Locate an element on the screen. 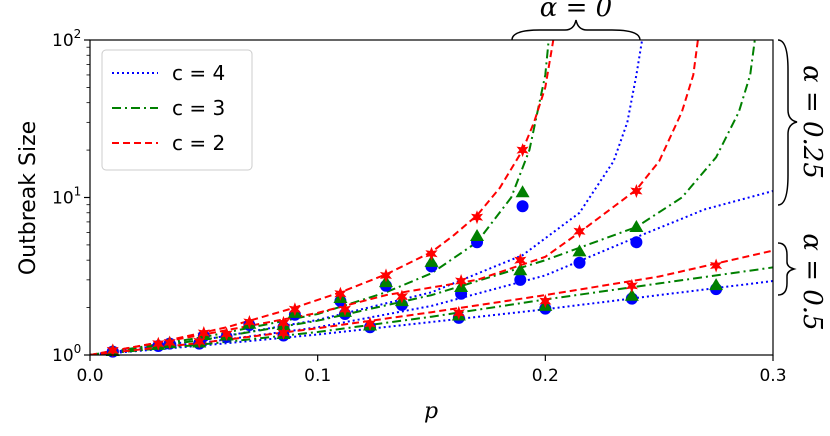 The width and height of the screenshot is (830, 436). legend-label-c2: c = 2 is located at coordinates (198, 143).